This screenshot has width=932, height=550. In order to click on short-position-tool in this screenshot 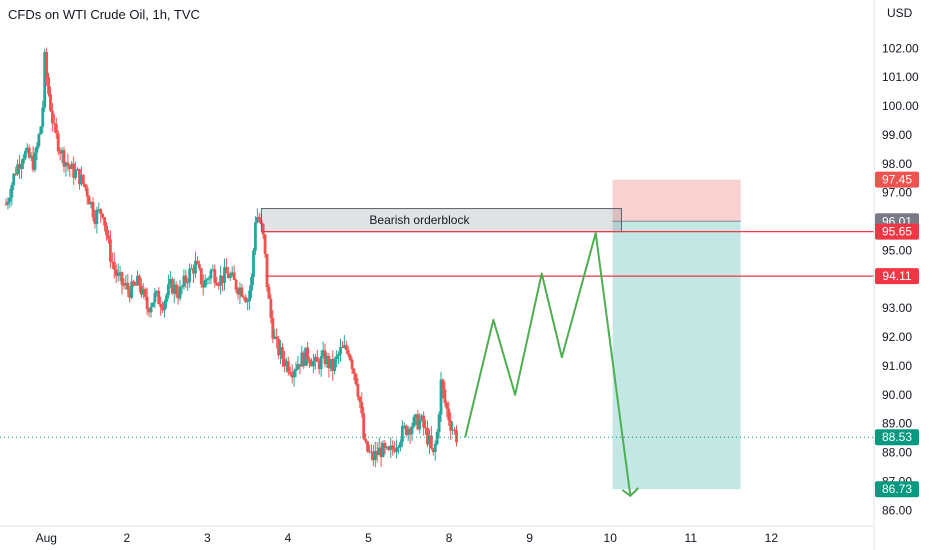, I will do `click(676, 334)`.